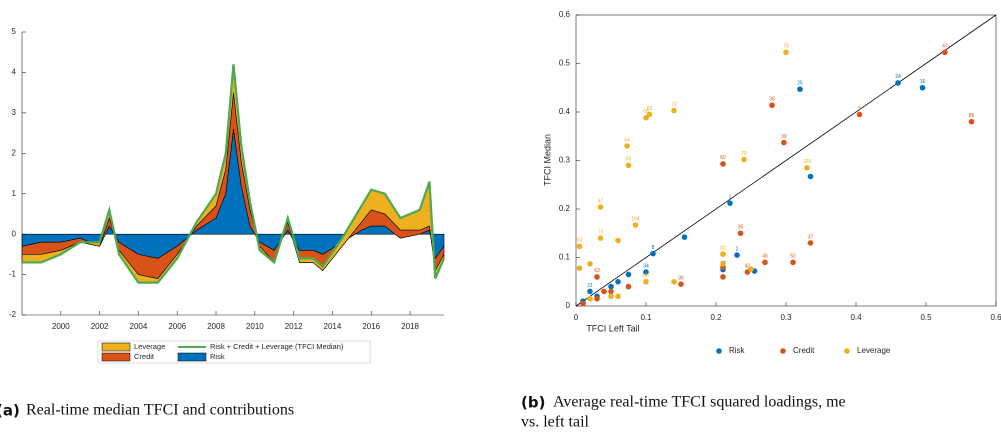 This screenshot has height=447, width=1001. Describe the element at coordinates (650, 109) in the screenshot. I see `point-label: 69` at that location.